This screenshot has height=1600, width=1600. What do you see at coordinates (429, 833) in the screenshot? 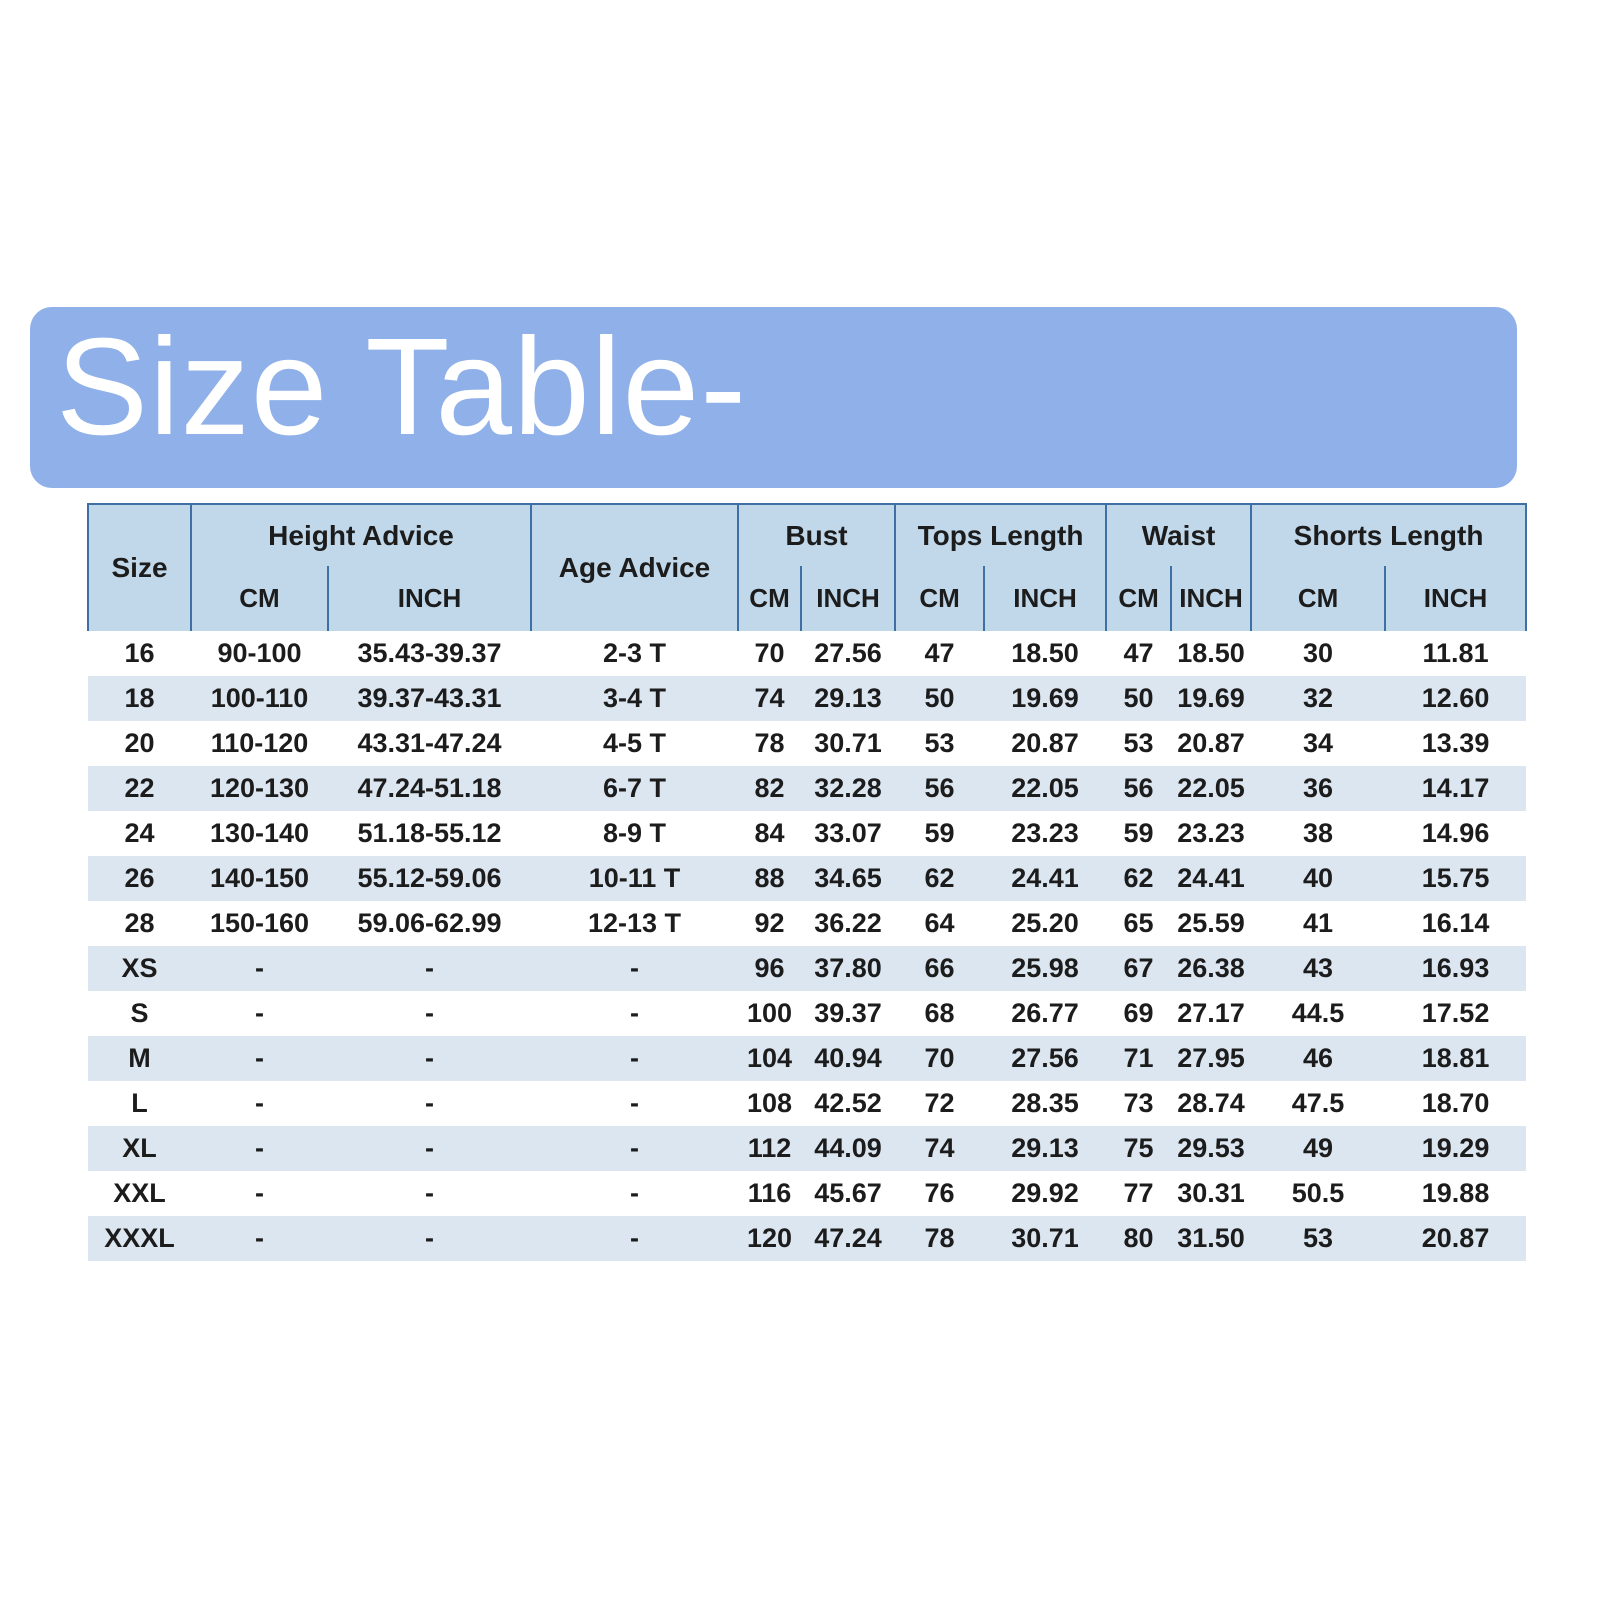
I see `table-cell: 51.18-55.12` at bounding box center [429, 833].